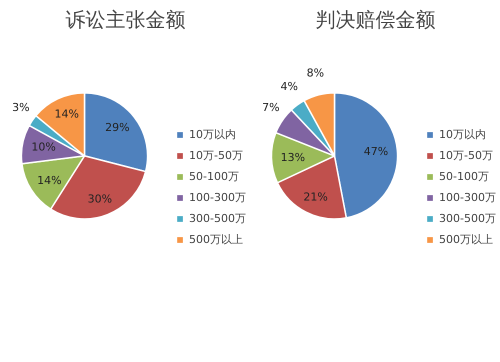 The height and width of the screenshot is (362, 500). What do you see at coordinates (293, 157) in the screenshot?
I see `data-label: 13%` at bounding box center [293, 157].